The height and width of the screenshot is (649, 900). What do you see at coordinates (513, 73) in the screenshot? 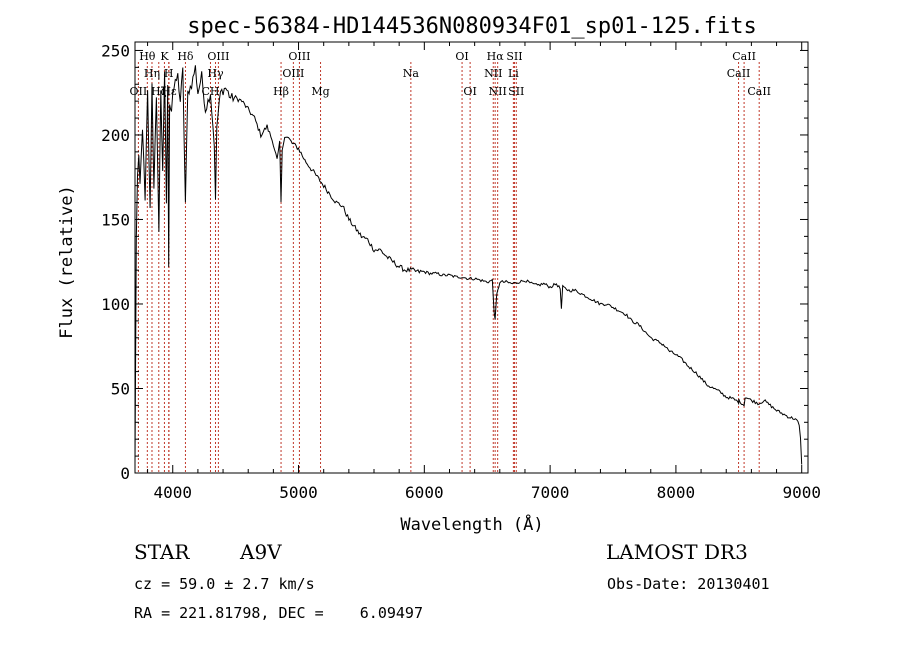
I see `spectral-line-label: Li` at bounding box center [513, 73].